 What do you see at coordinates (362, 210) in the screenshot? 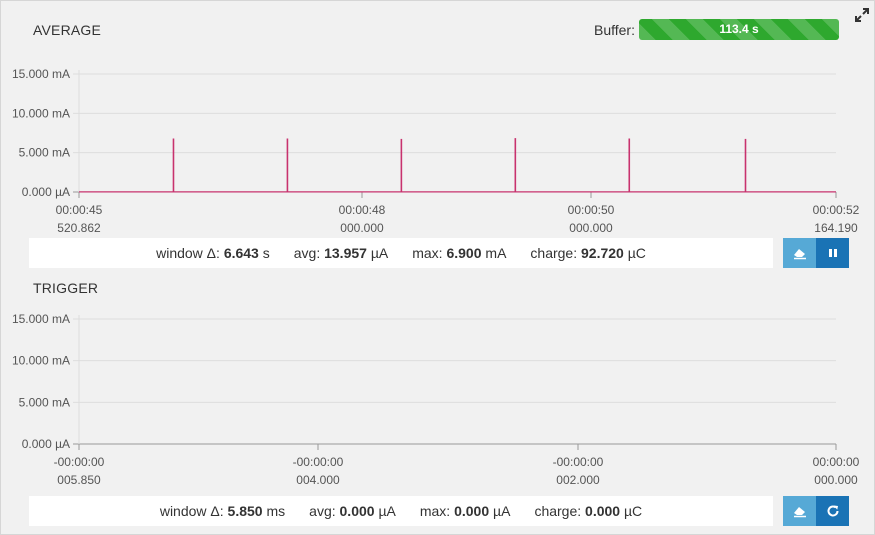
I see `x-tick-time-label: 00:00:48` at bounding box center [362, 210].